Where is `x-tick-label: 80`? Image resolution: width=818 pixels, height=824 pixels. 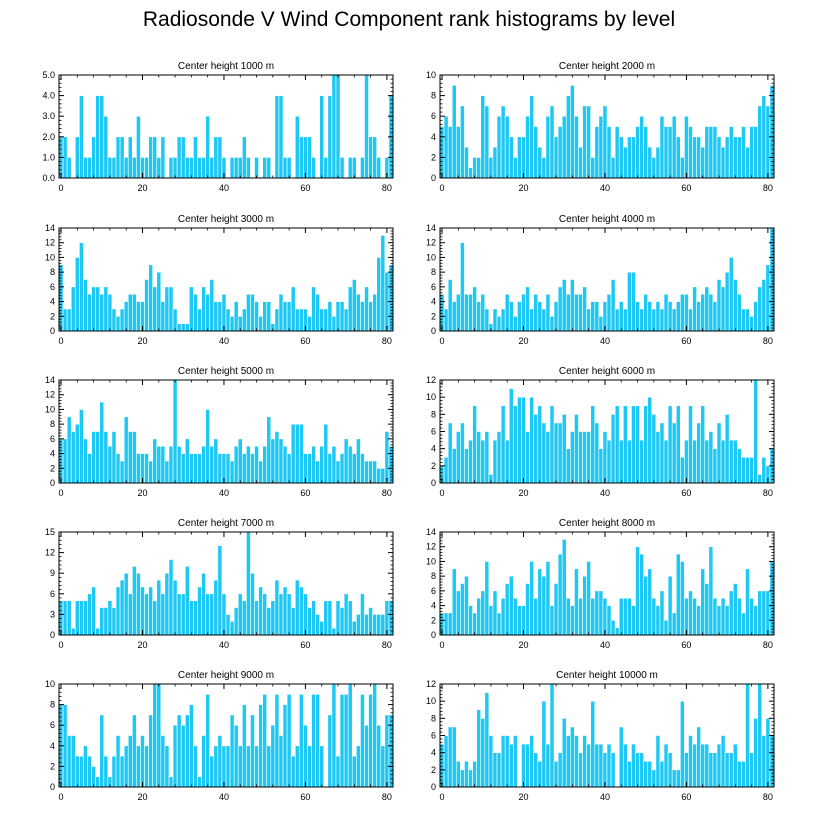
x-tick-label: 80 is located at coordinates (768, 645).